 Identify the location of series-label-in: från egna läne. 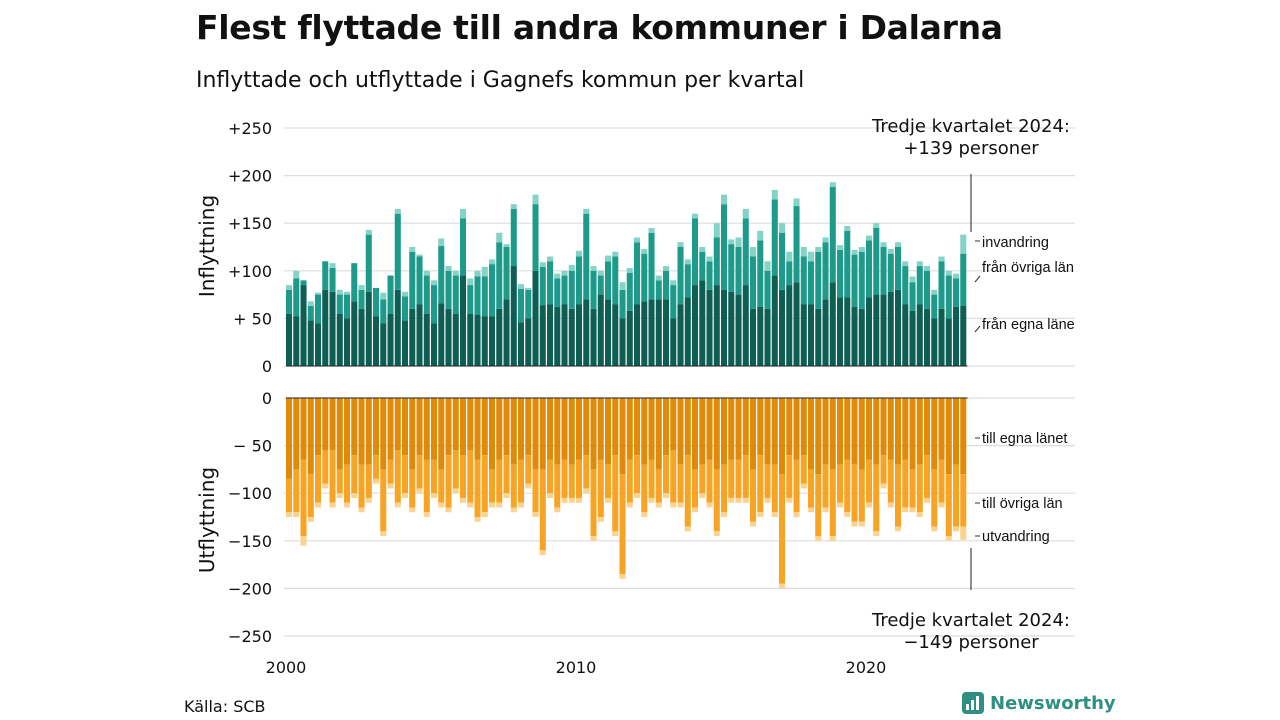
(1028, 325).